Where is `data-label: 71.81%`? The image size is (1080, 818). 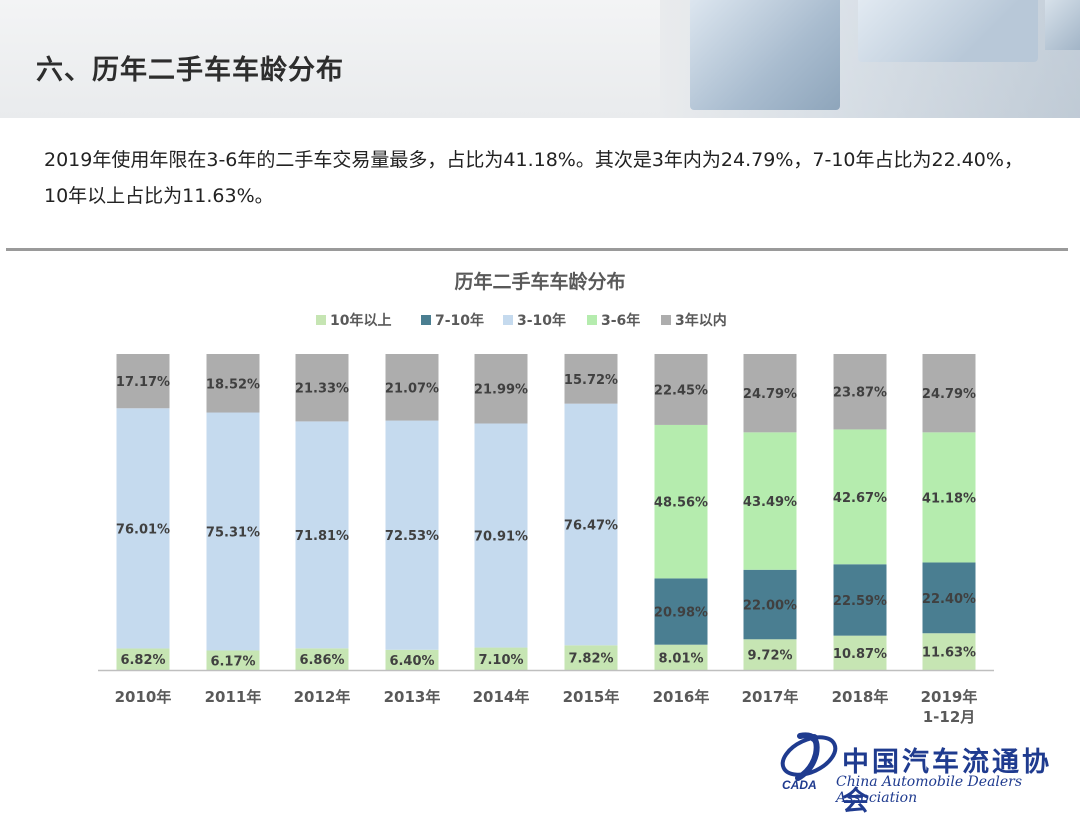
data-label: 71.81% is located at coordinates (322, 536).